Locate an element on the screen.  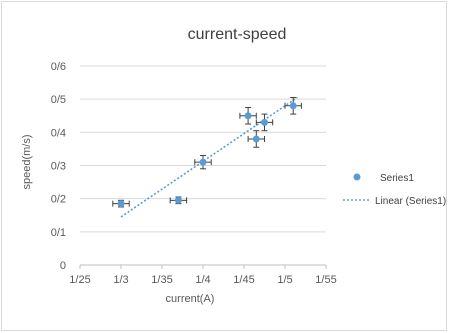
trendline-layer is located at coordinates (209, 157).